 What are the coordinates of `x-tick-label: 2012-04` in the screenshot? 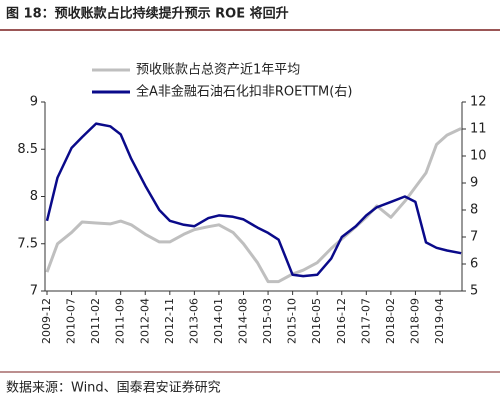 It's located at (144, 321).